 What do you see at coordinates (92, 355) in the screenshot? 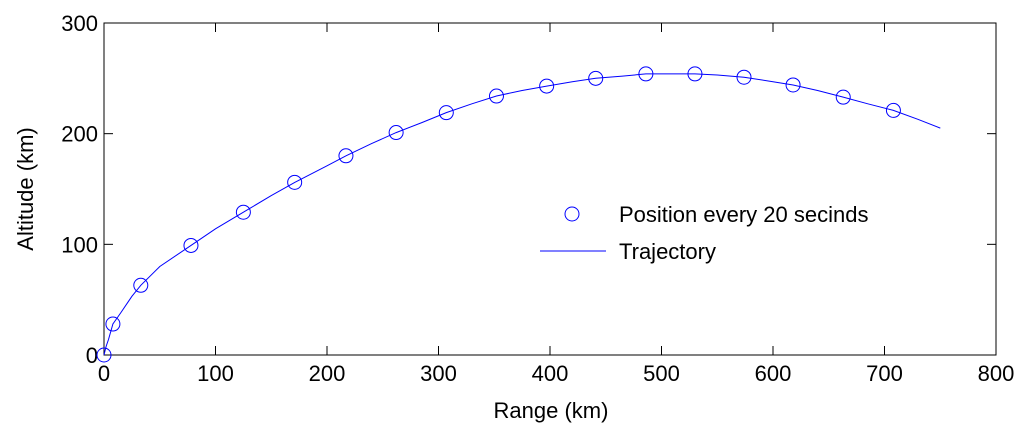
I see `y-tick-label: 0` at bounding box center [92, 355].